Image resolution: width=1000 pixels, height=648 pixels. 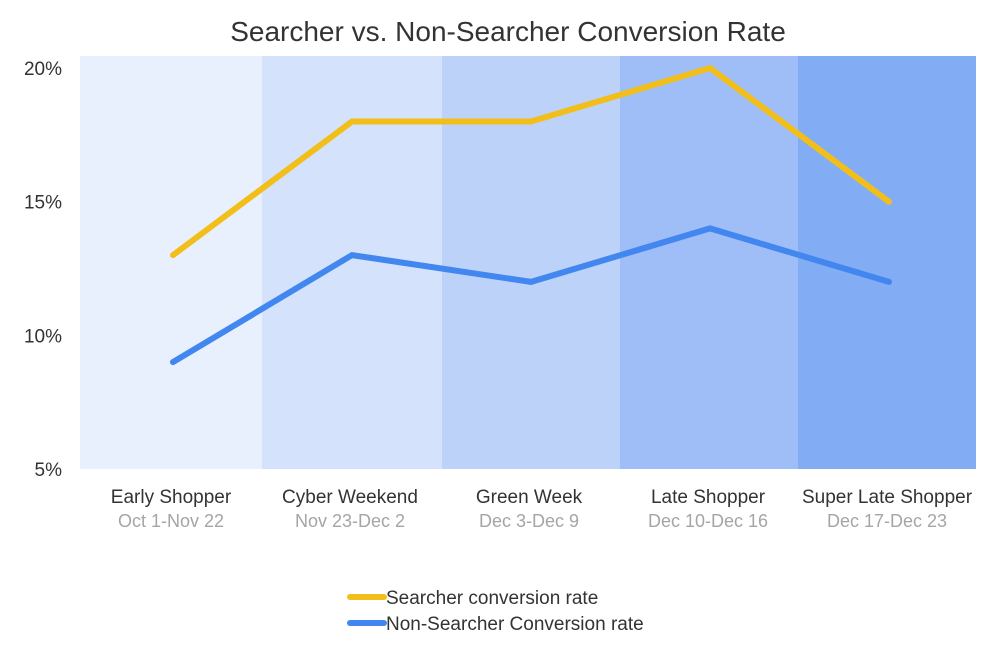 What do you see at coordinates (529, 521) in the screenshot?
I see `x-tick-date-range: Dec 3-Dec 9` at bounding box center [529, 521].